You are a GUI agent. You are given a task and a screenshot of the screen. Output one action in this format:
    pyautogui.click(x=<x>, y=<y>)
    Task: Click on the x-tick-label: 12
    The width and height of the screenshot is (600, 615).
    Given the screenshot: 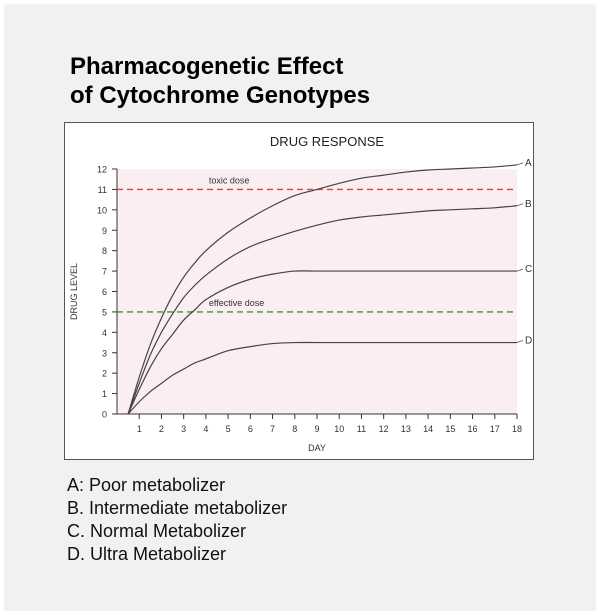 What is the action you would take?
    pyautogui.click(x=384, y=429)
    